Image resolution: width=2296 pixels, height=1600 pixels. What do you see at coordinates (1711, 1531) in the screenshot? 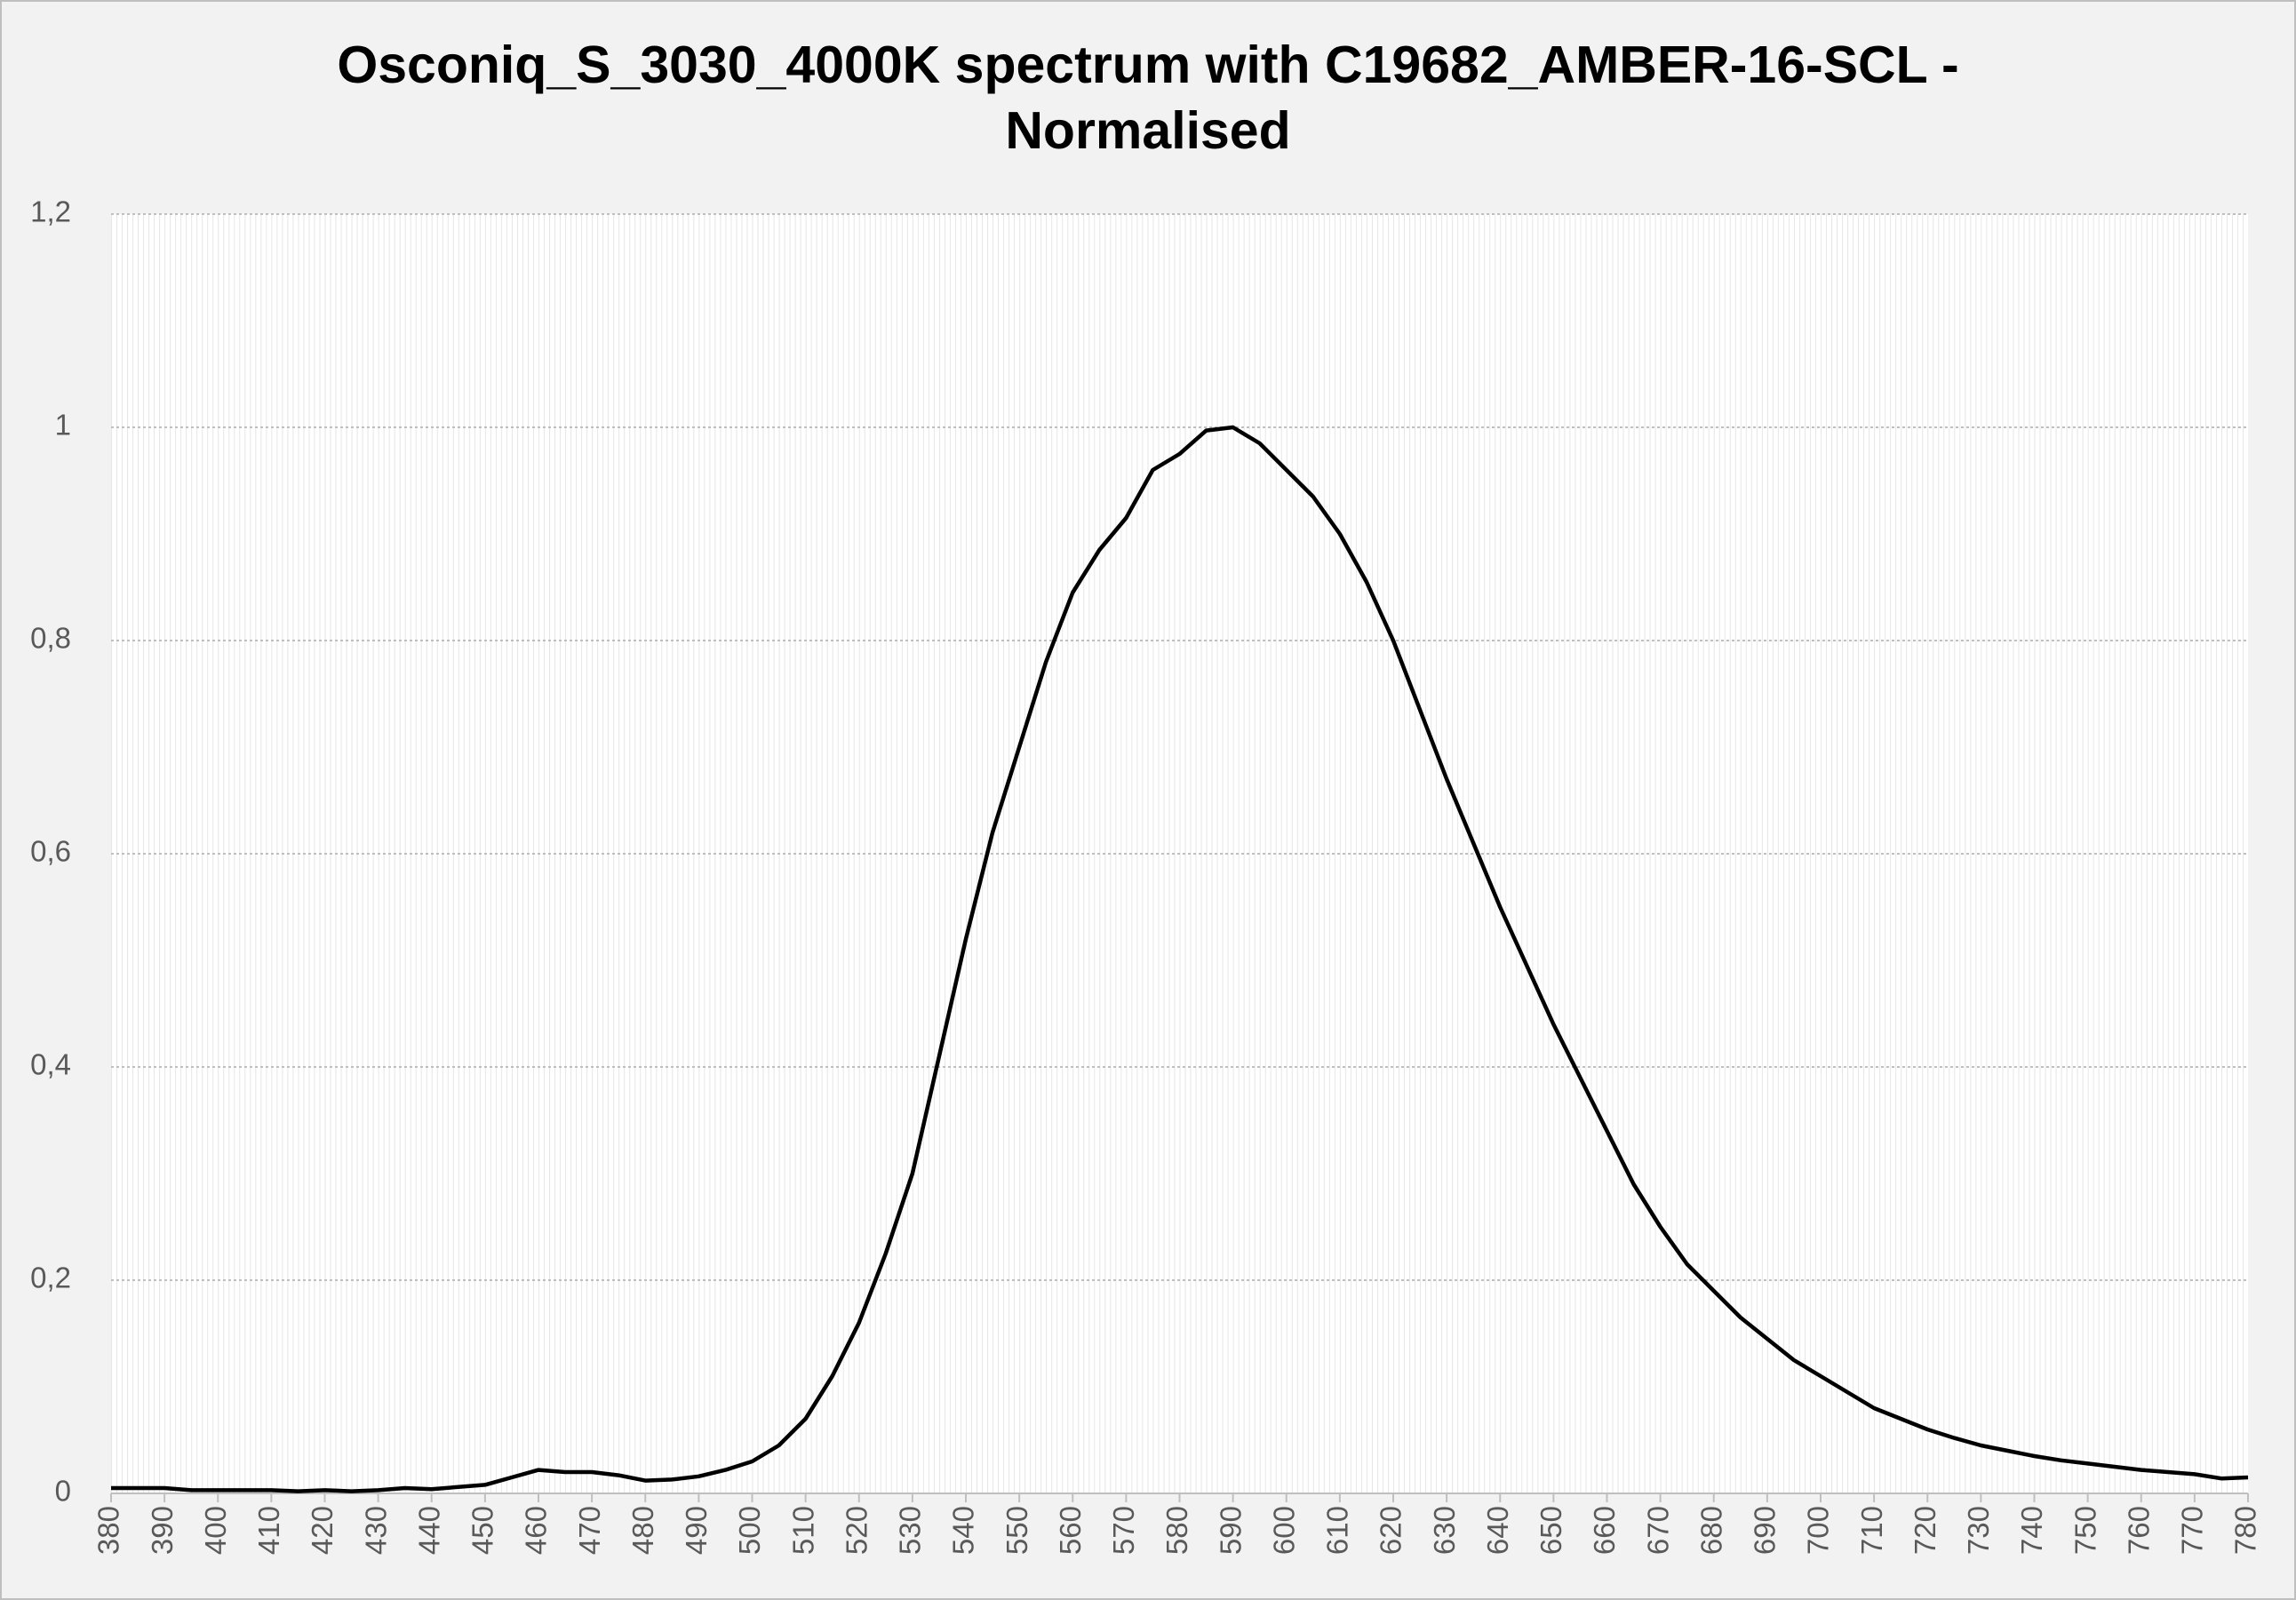
I see `x-tick-label: 680` at bounding box center [1711, 1531].